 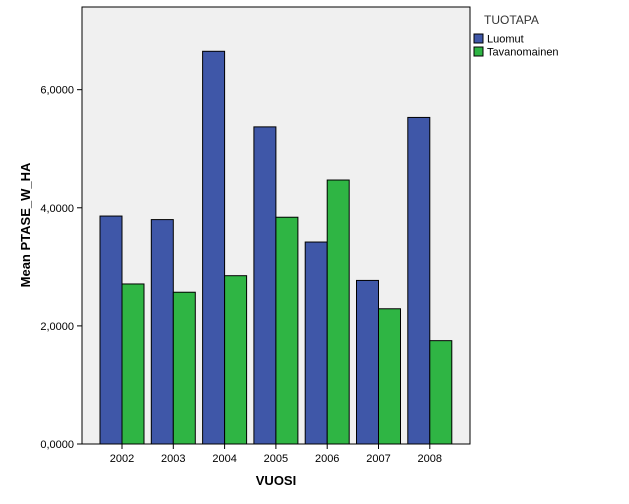 What do you see at coordinates (276, 480) in the screenshot?
I see `x-axis-title: VUOSI` at bounding box center [276, 480].